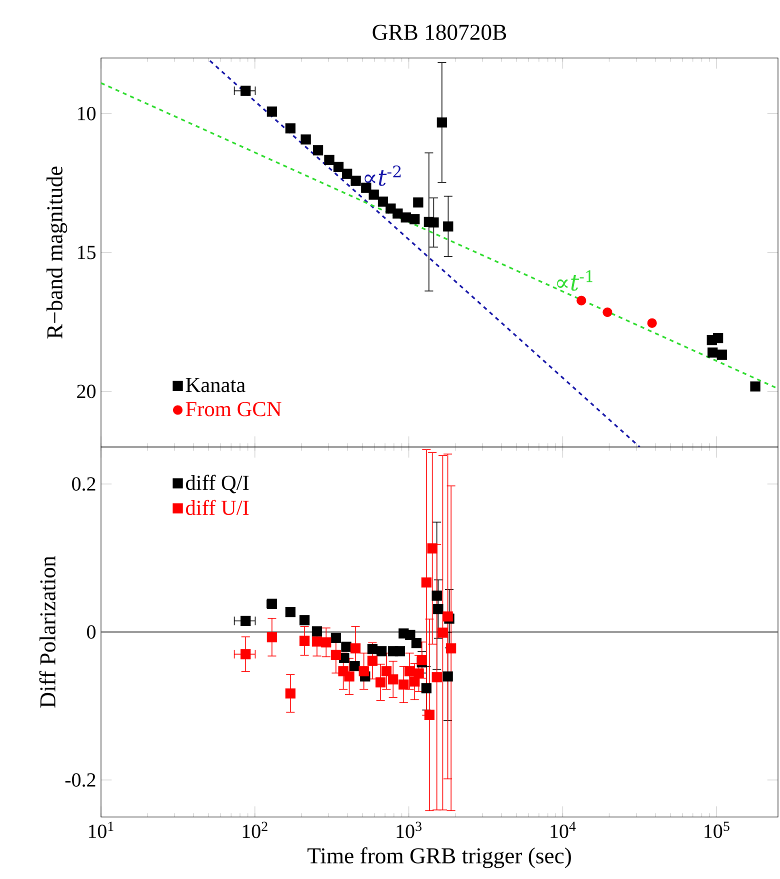  I want to click on y-axis-title: R−band magnitude, so click(57, 252).